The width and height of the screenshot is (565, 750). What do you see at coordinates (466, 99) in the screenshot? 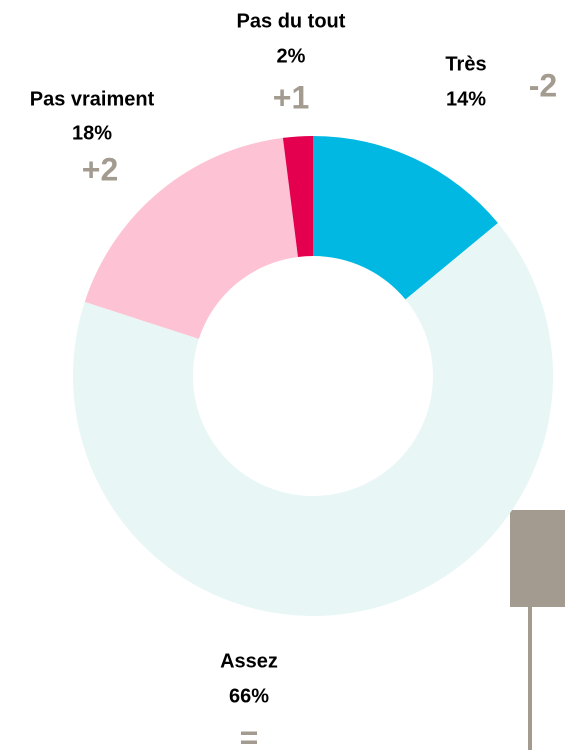
I see `value-label: 14%` at bounding box center [466, 99].